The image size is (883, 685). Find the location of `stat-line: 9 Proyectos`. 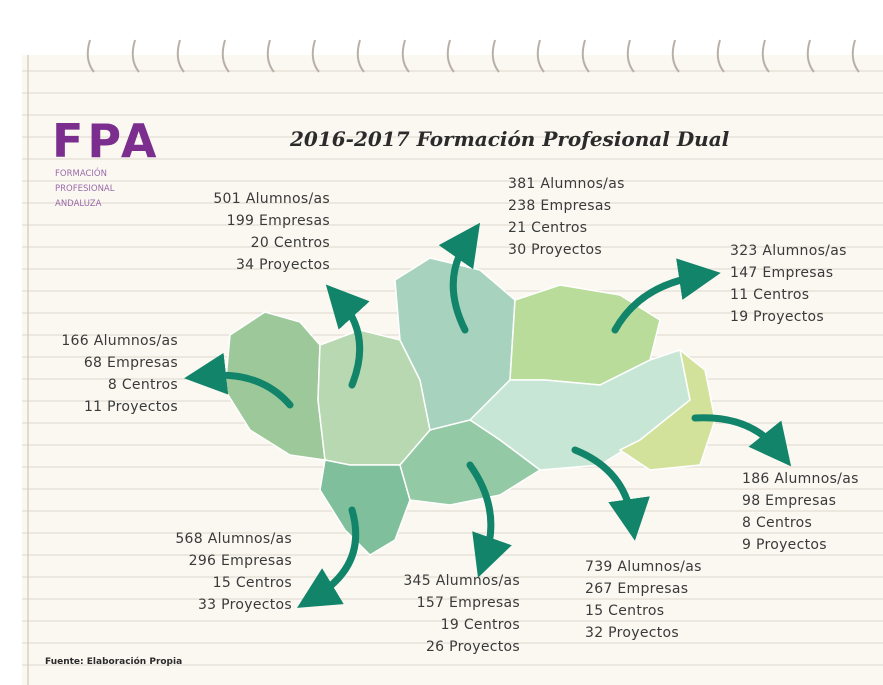

stat-line: 9 Proyectos is located at coordinates (784, 545).